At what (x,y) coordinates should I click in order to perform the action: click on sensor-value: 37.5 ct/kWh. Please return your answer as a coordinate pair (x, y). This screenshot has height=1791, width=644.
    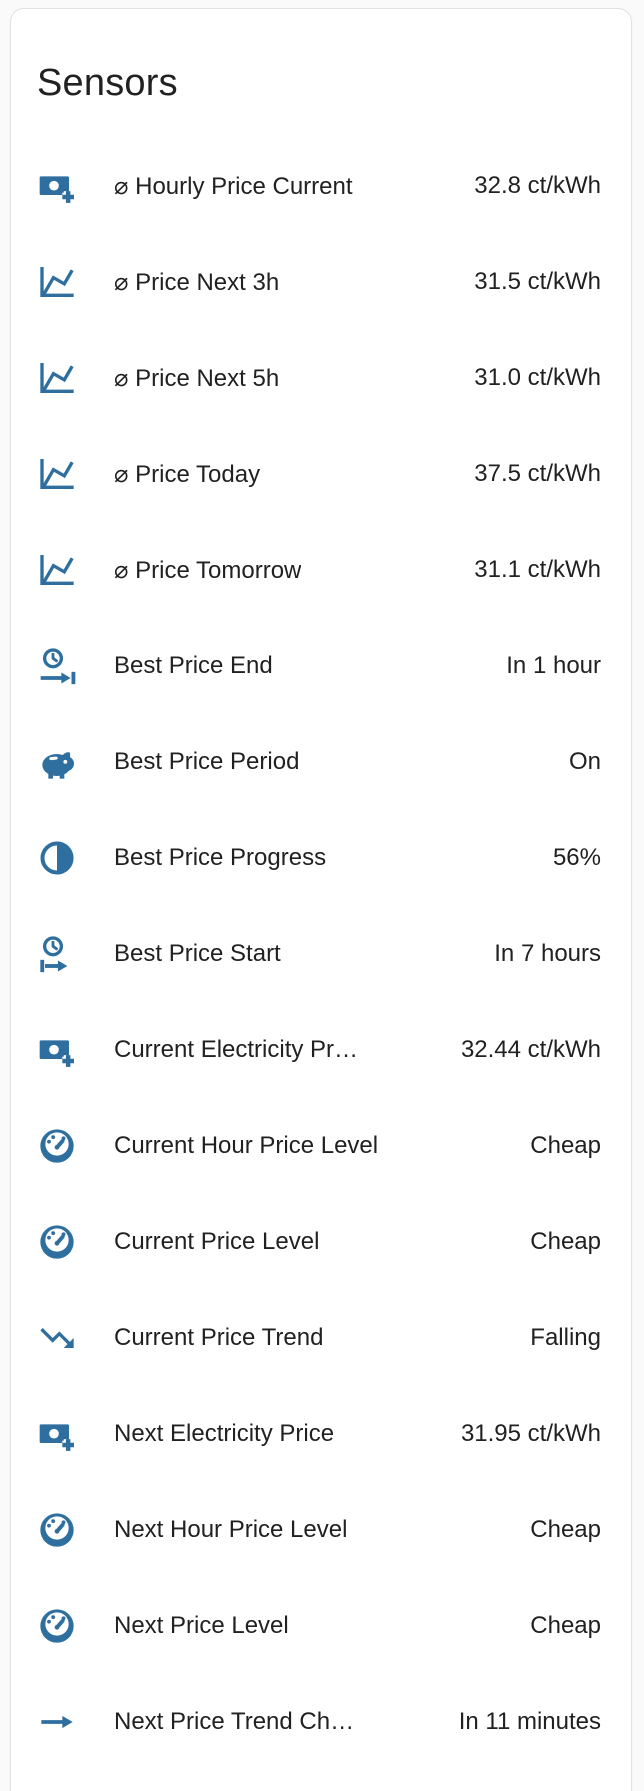
    Looking at the image, I should click on (537, 473).